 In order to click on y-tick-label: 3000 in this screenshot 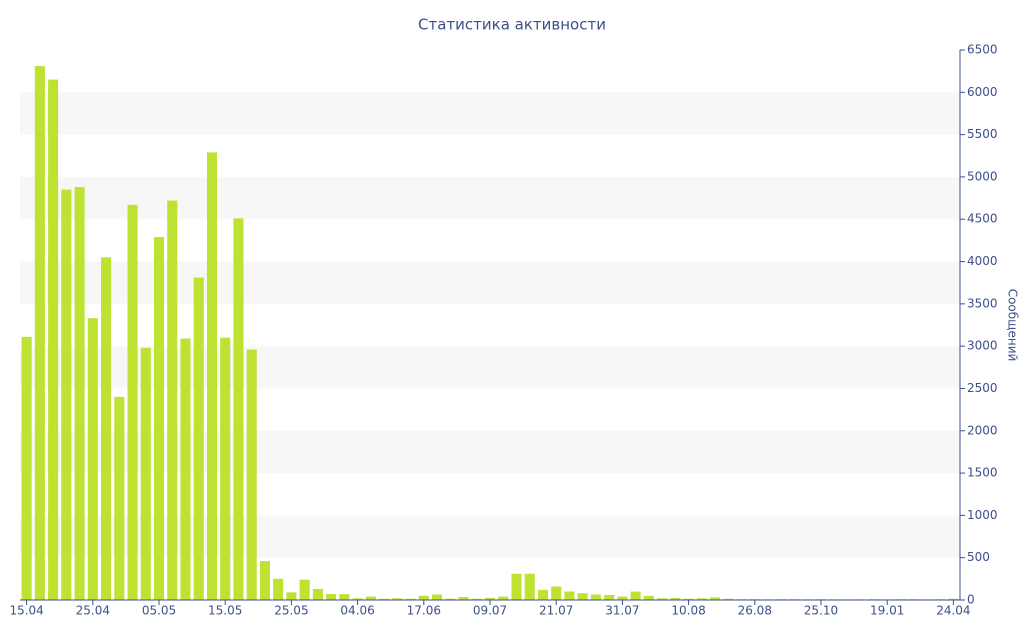, I will do `click(982, 346)`.